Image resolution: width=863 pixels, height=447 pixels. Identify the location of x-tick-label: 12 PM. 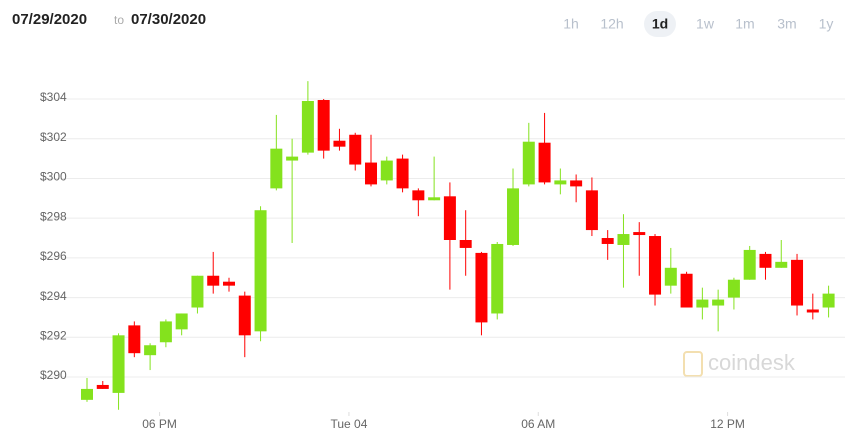
(727, 424).